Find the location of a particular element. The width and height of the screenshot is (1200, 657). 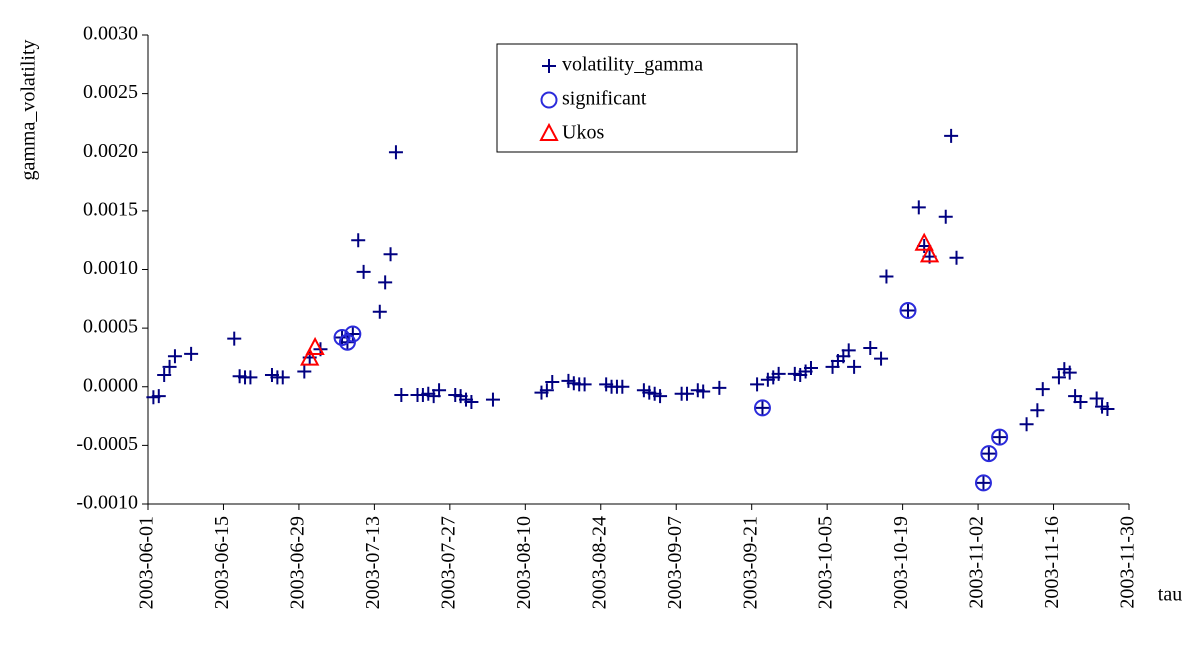

x-tick-label: 2003-11-30 is located at coordinates (1128, 562).